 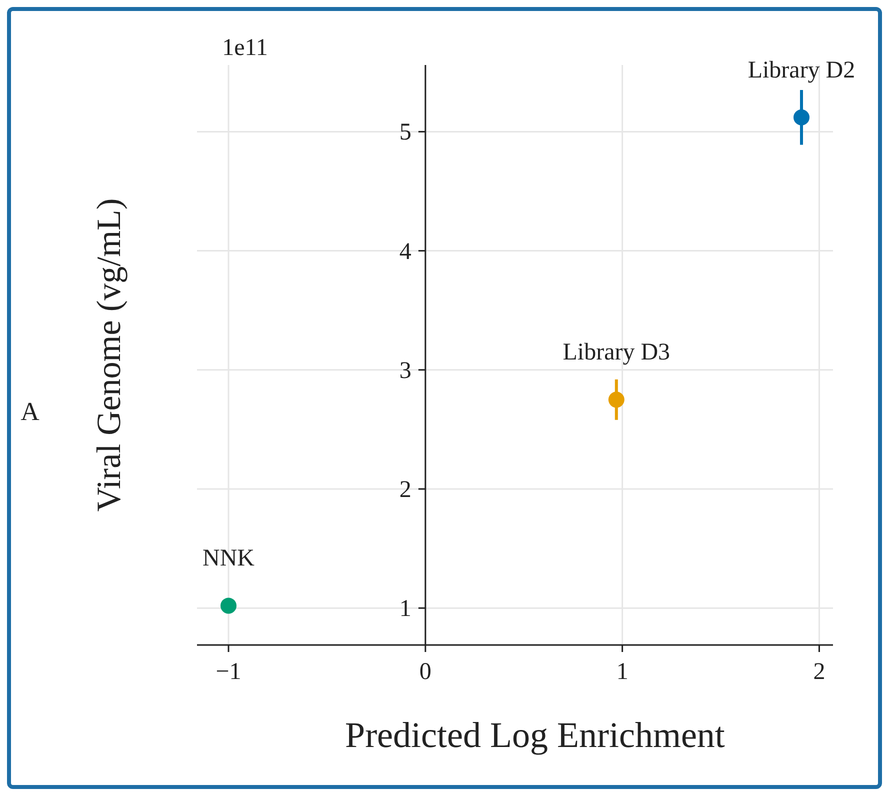 What do you see at coordinates (30, 411) in the screenshot?
I see `text: A` at bounding box center [30, 411].